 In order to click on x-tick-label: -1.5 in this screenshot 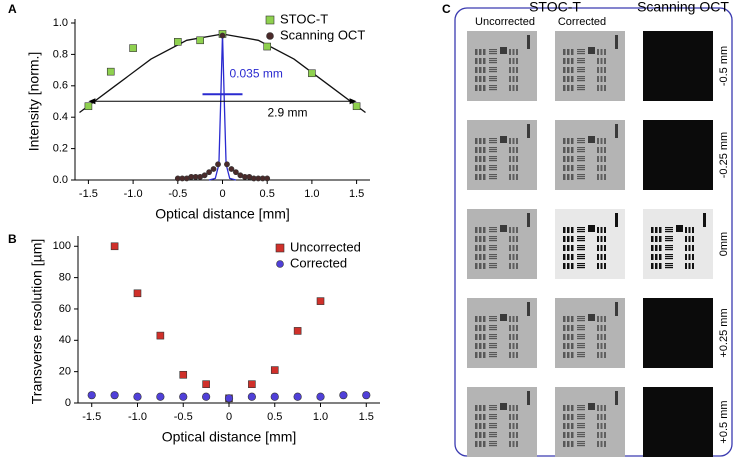, I will do `click(91, 417)`.